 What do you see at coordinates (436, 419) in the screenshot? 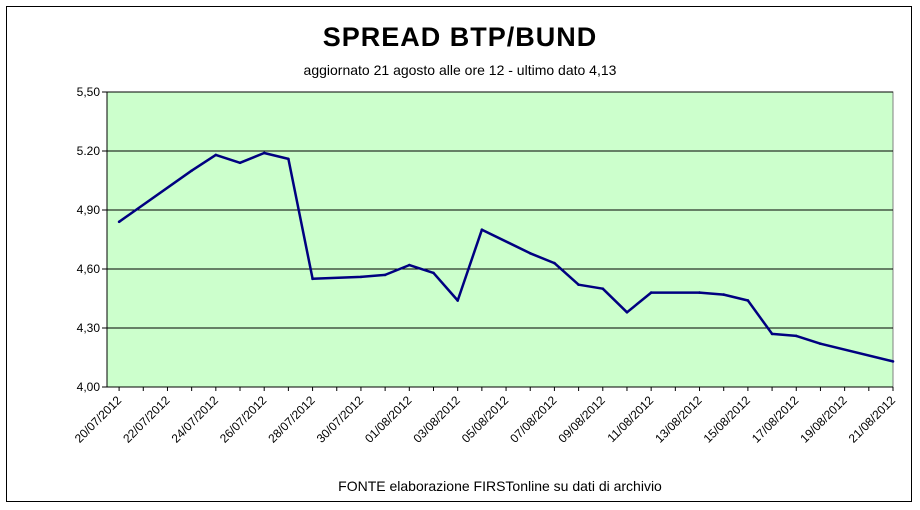
I see `x-tick-label: 03/08/2012` at bounding box center [436, 419].